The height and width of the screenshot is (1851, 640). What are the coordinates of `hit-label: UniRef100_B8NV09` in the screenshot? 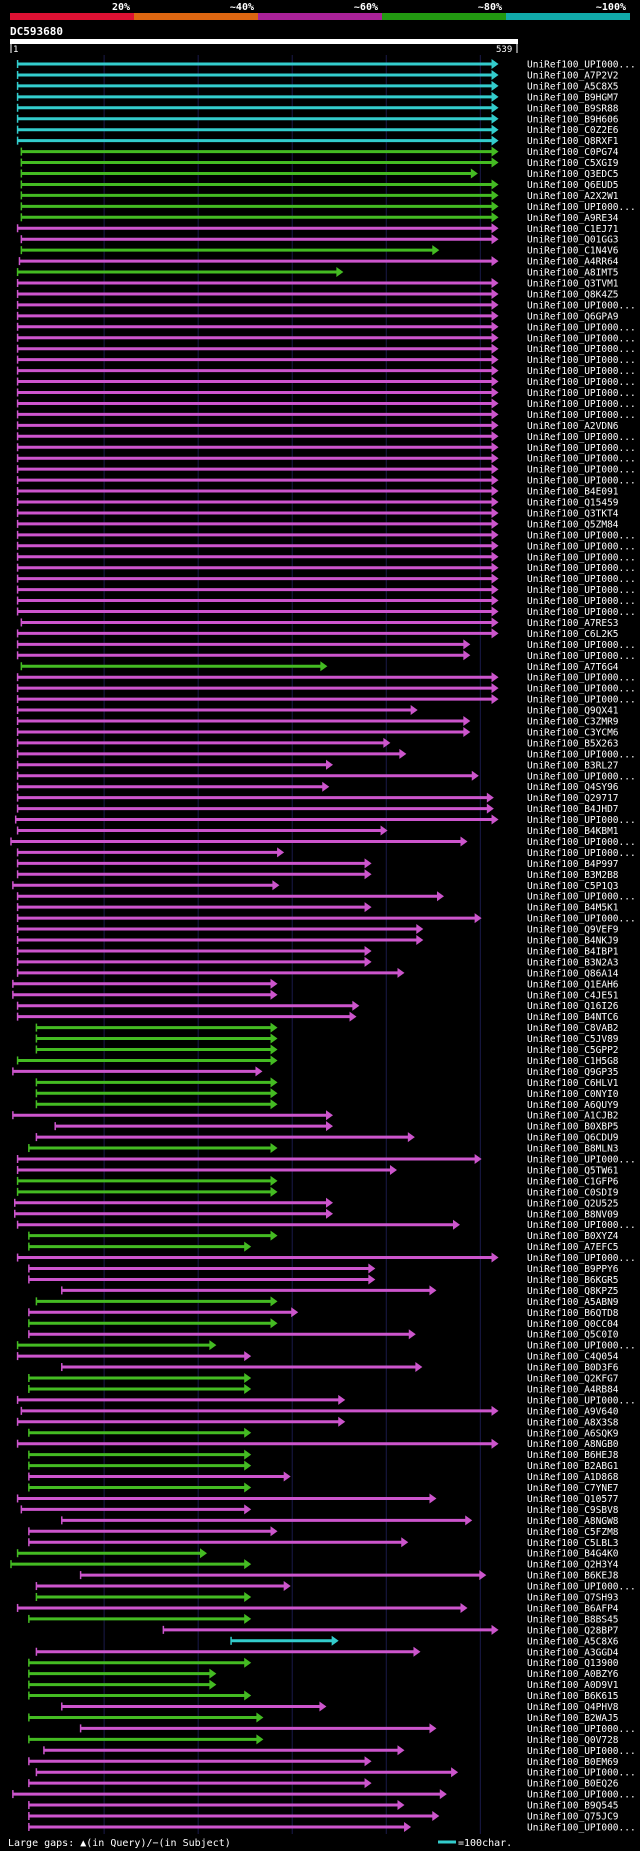 It's located at (573, 1214).